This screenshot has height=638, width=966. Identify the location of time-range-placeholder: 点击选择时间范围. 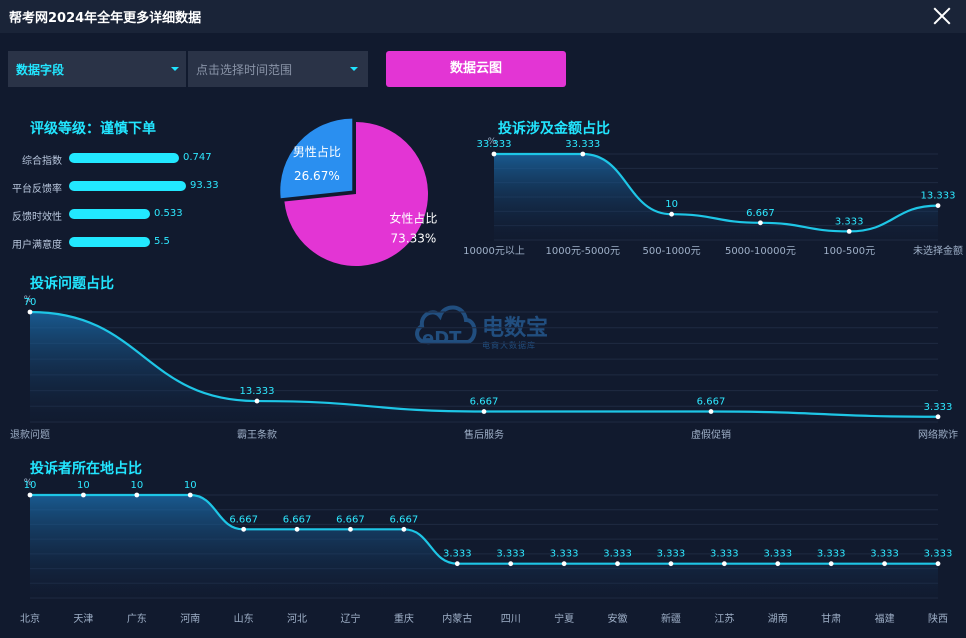
(244, 70).